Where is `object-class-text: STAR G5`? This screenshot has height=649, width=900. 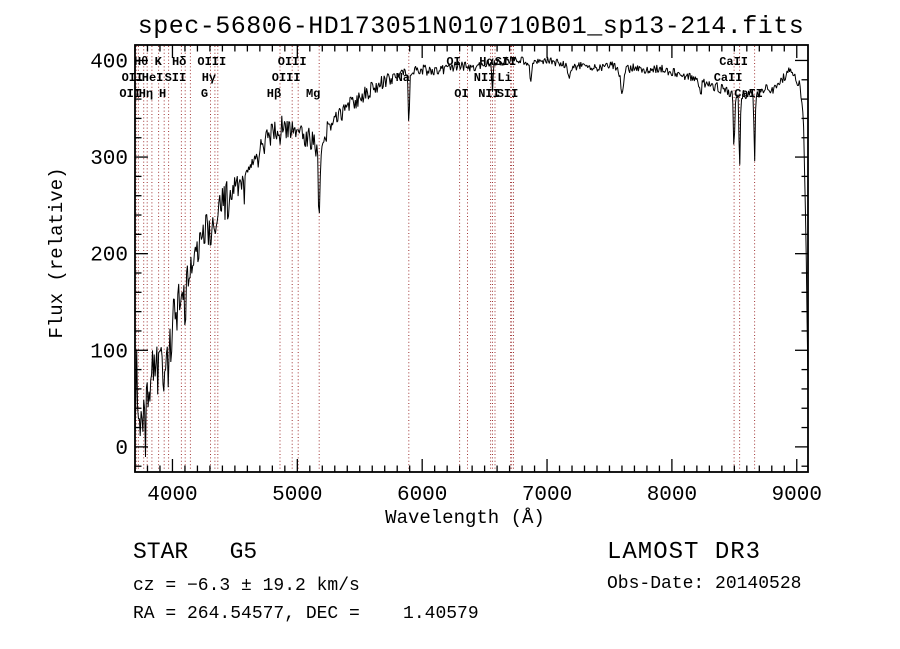 object-class-text: STAR G5 is located at coordinates (195, 552).